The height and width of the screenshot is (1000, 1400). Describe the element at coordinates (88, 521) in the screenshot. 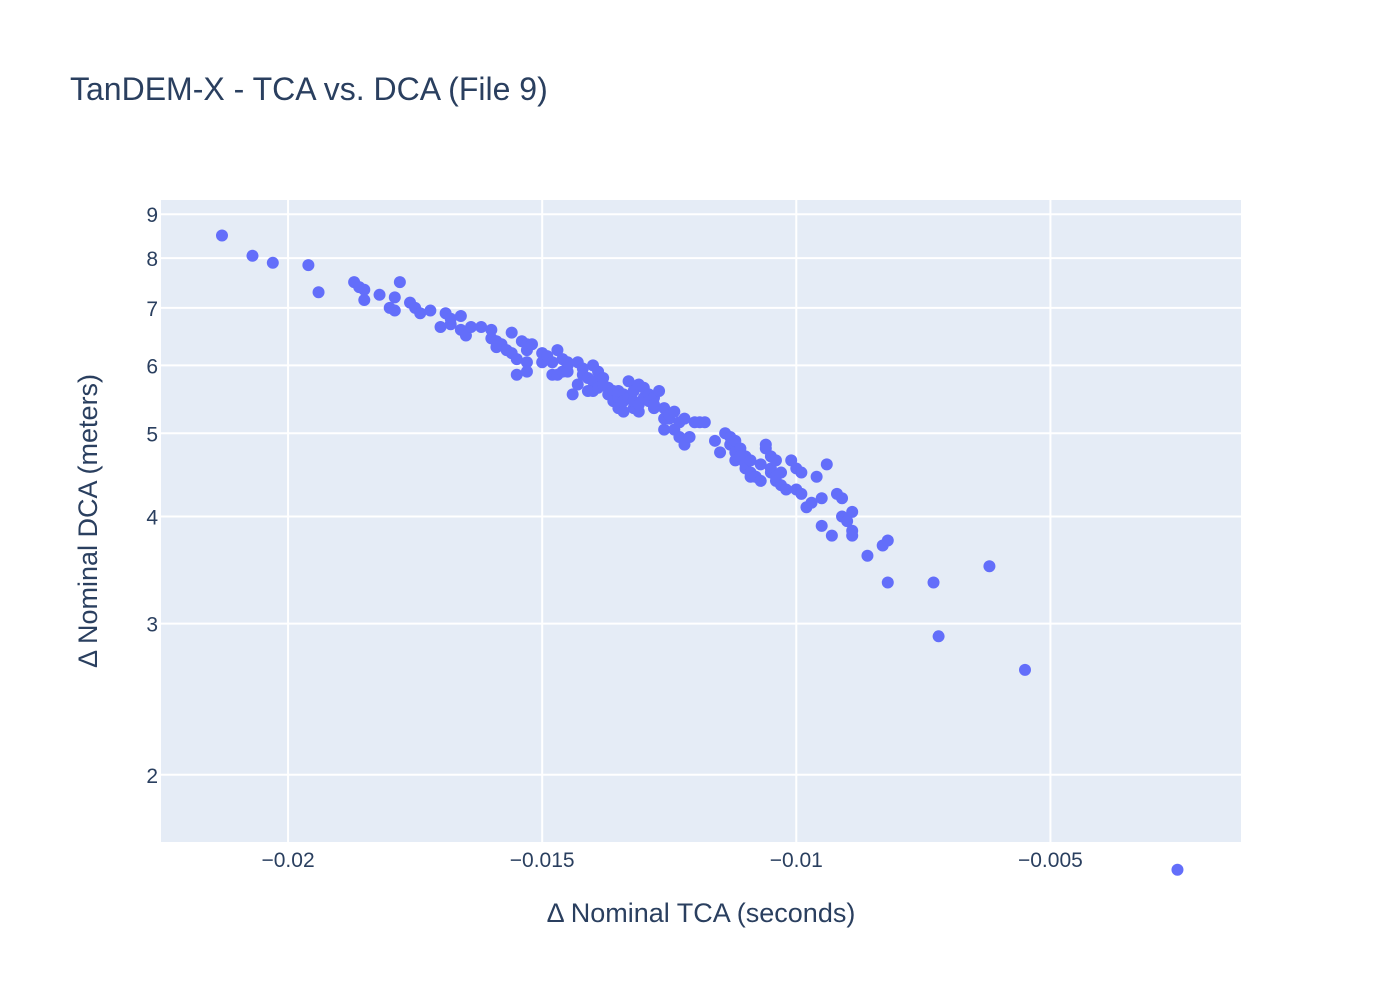

I see `y-axis-title: Δ Nominal DCA (meters)` at that location.